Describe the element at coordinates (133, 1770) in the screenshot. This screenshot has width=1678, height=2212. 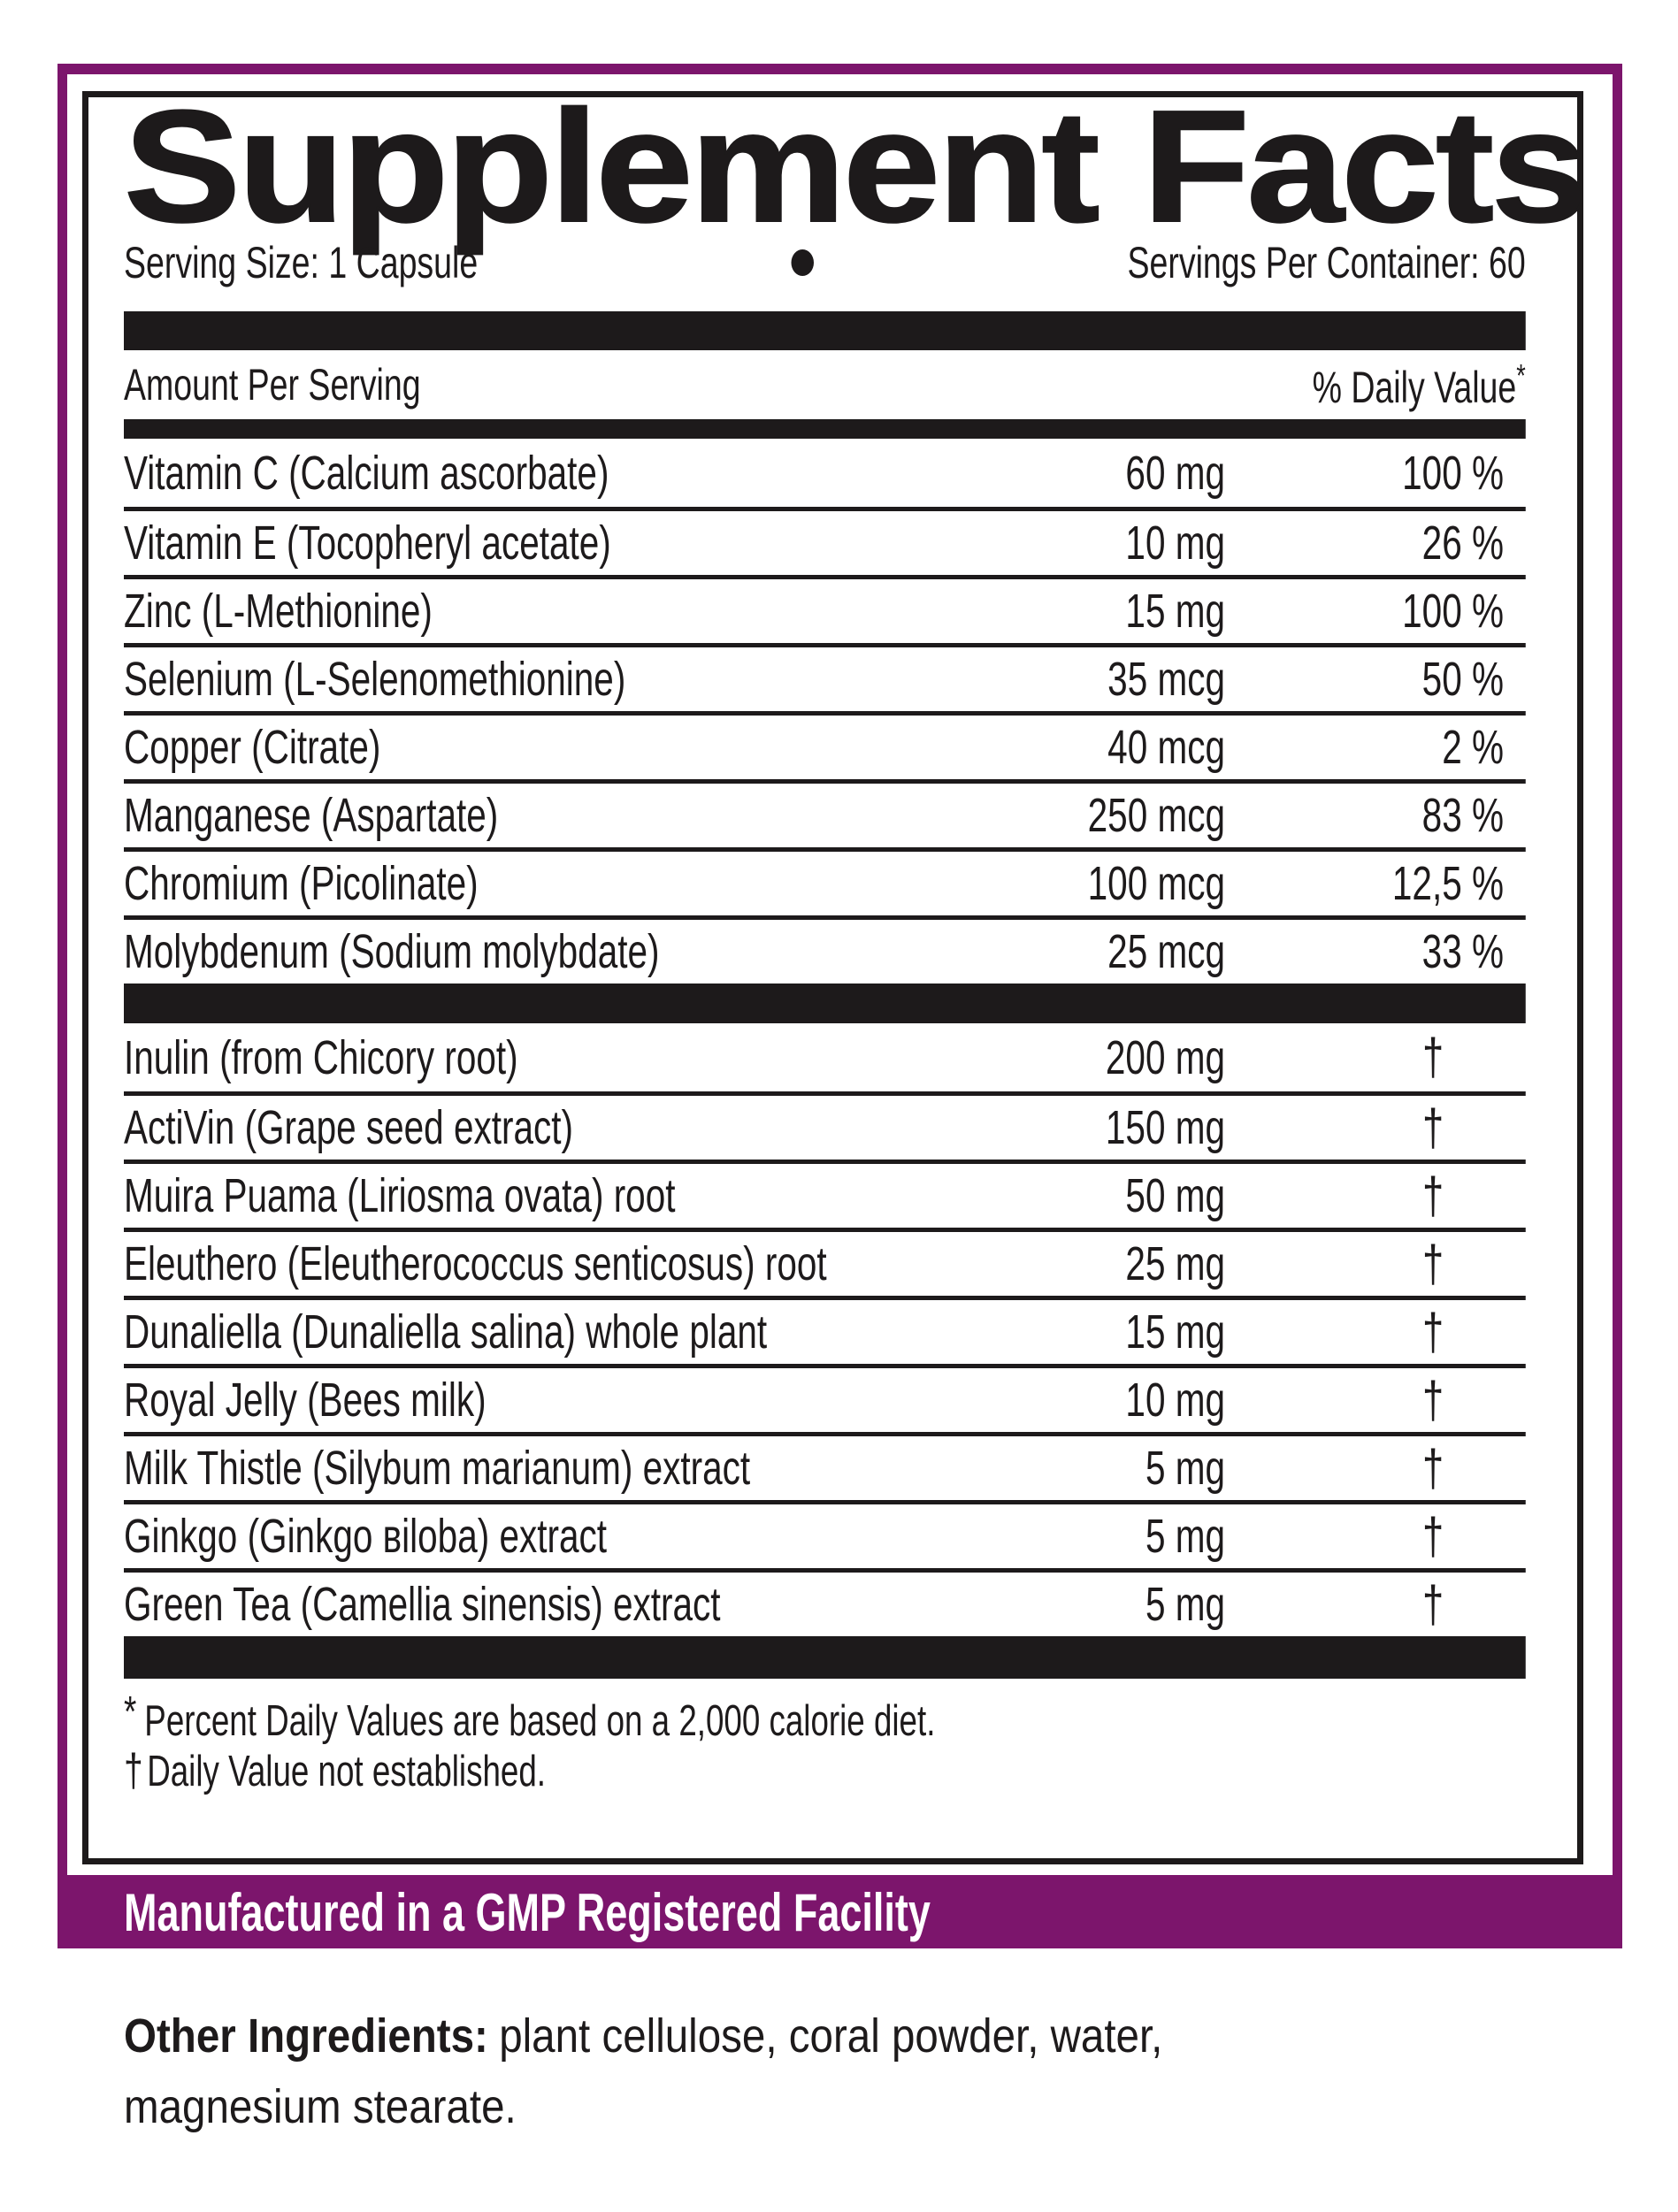
I see `footnote-dagger-mark: †` at that location.